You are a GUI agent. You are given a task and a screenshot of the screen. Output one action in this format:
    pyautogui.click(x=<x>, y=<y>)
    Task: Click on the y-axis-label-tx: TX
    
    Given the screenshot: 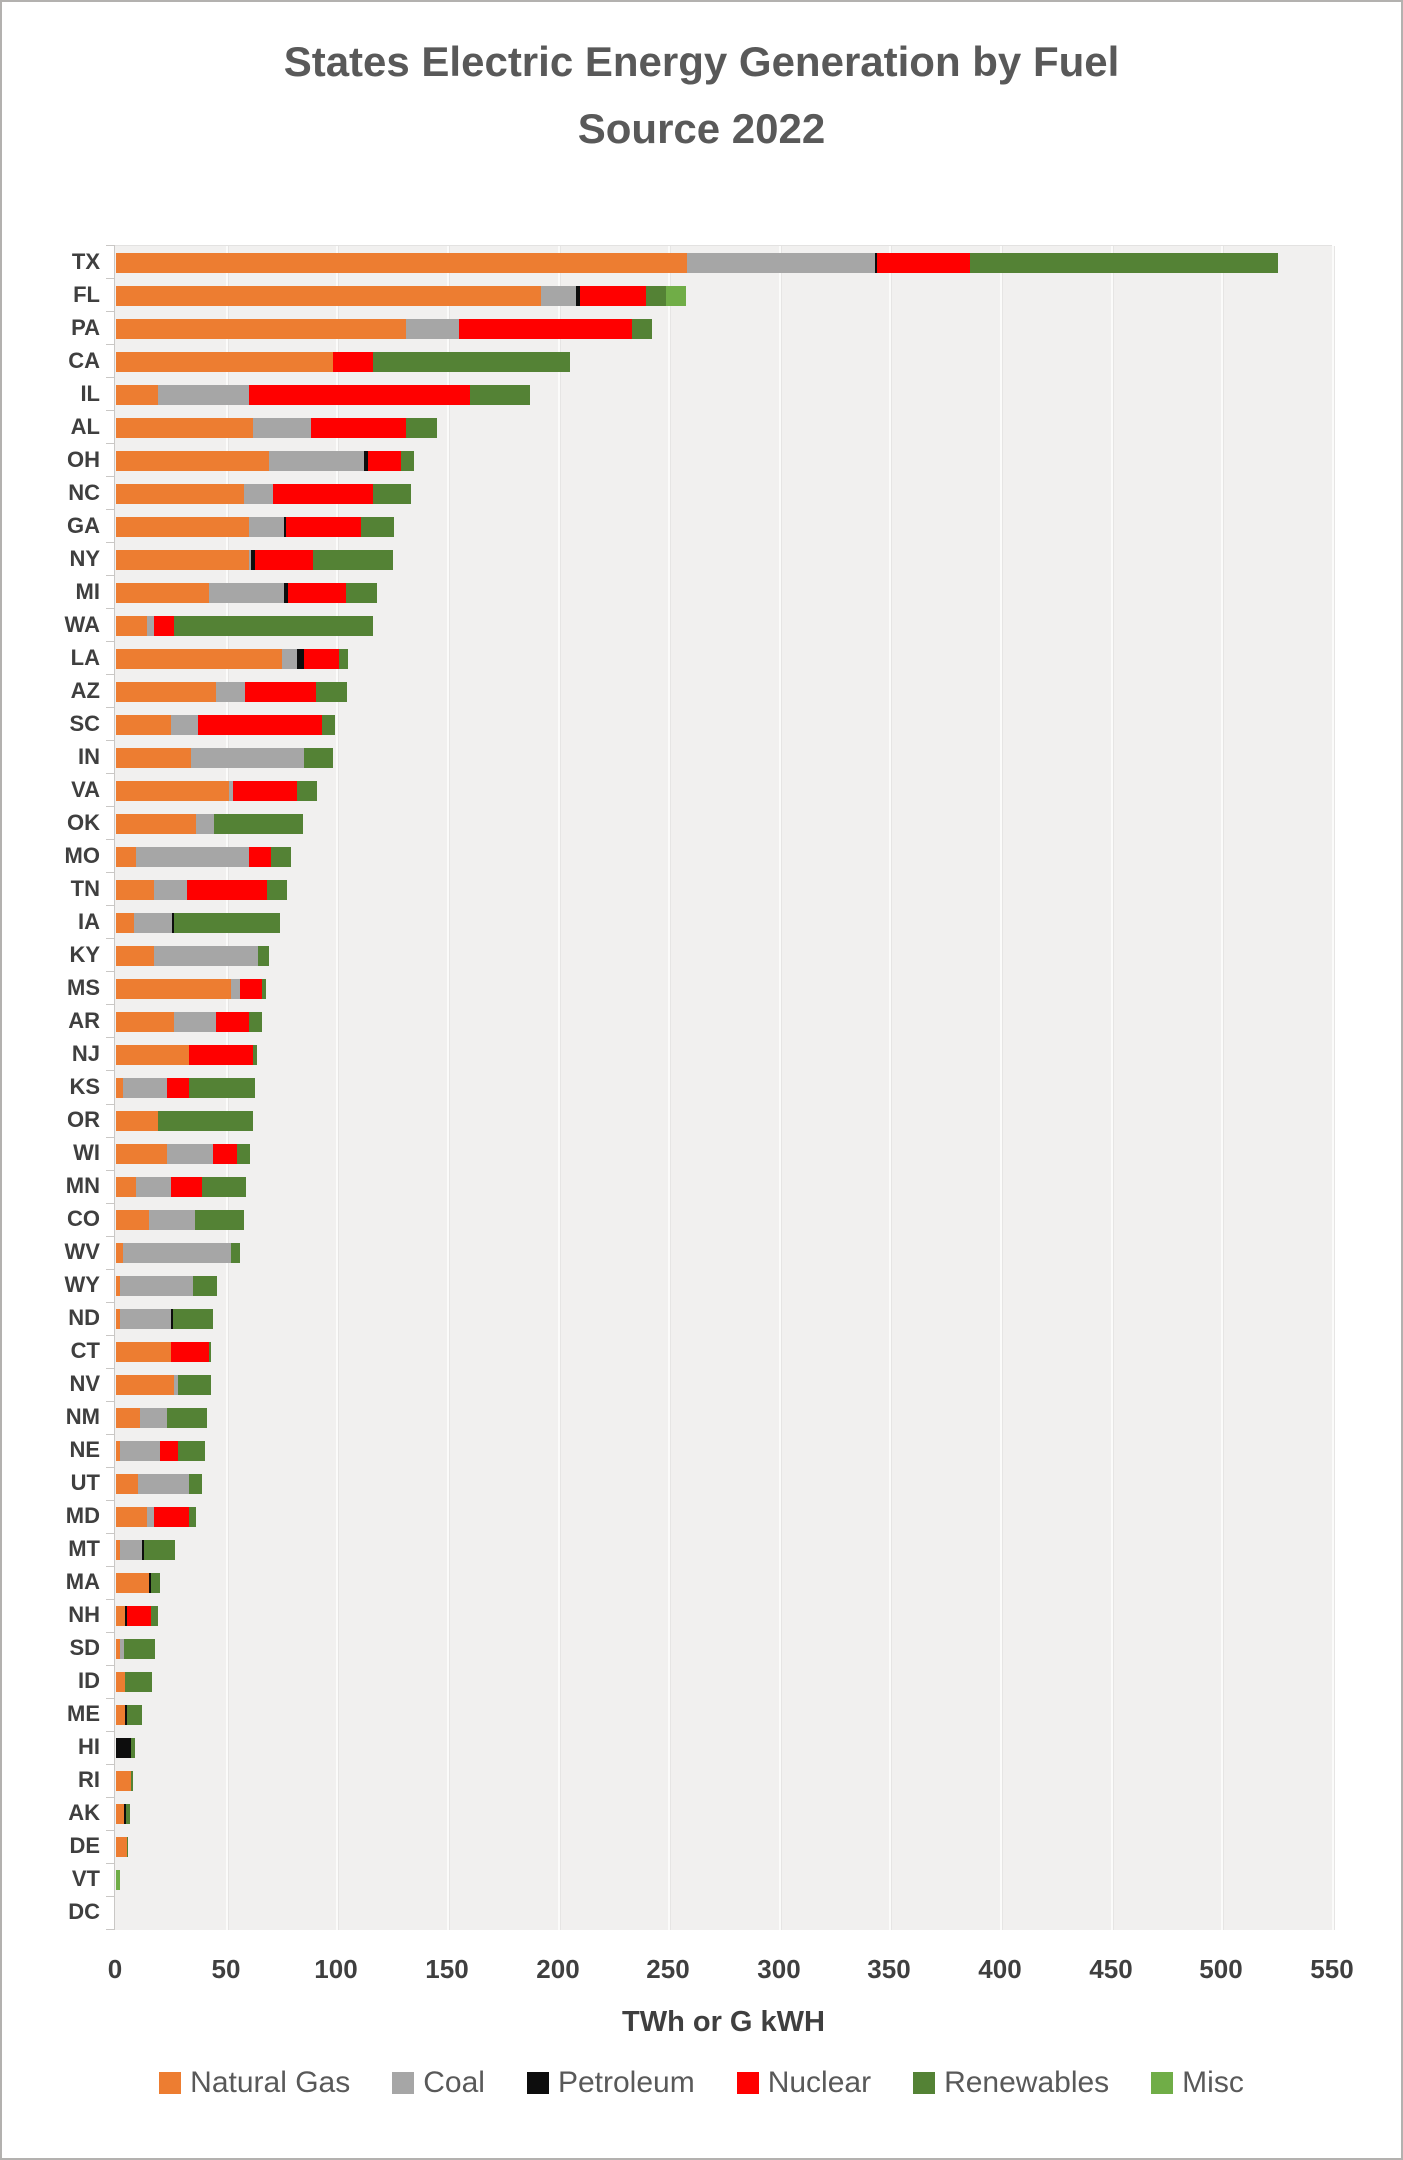 What is the action you would take?
    pyautogui.click(x=85, y=261)
    